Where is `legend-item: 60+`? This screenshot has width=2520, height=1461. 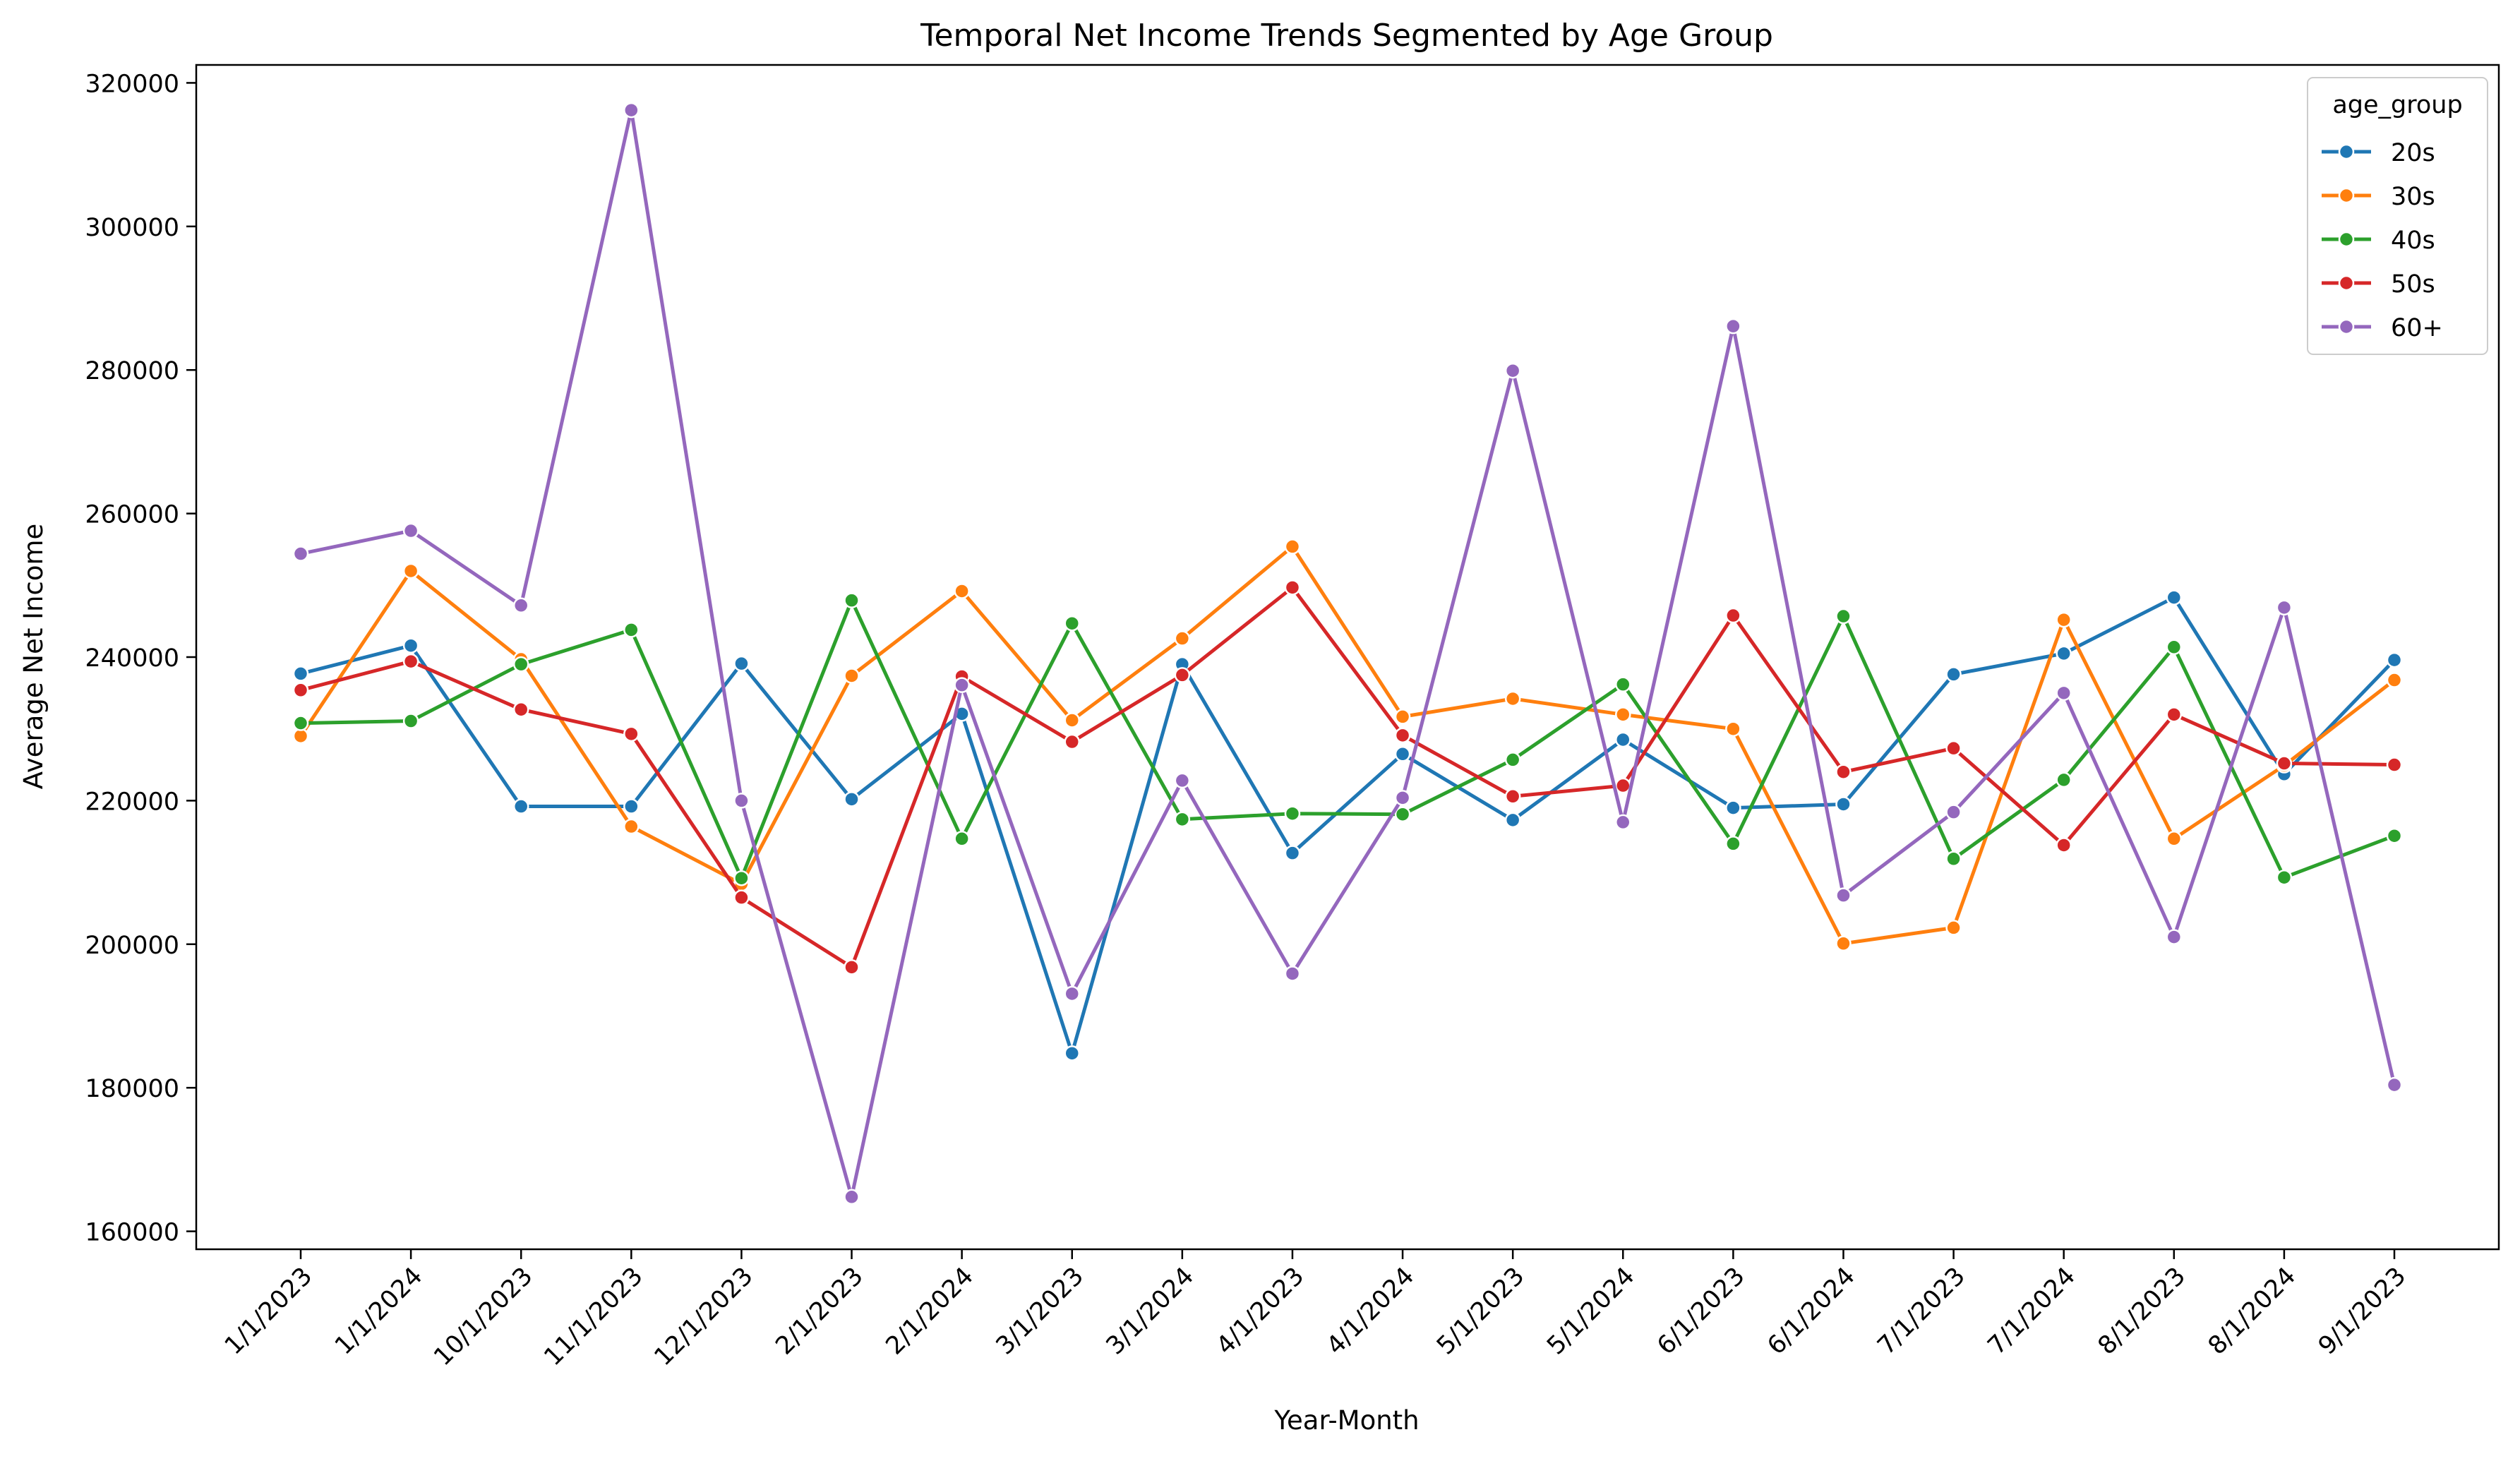
legend-item: 60+ is located at coordinates (2383, 328).